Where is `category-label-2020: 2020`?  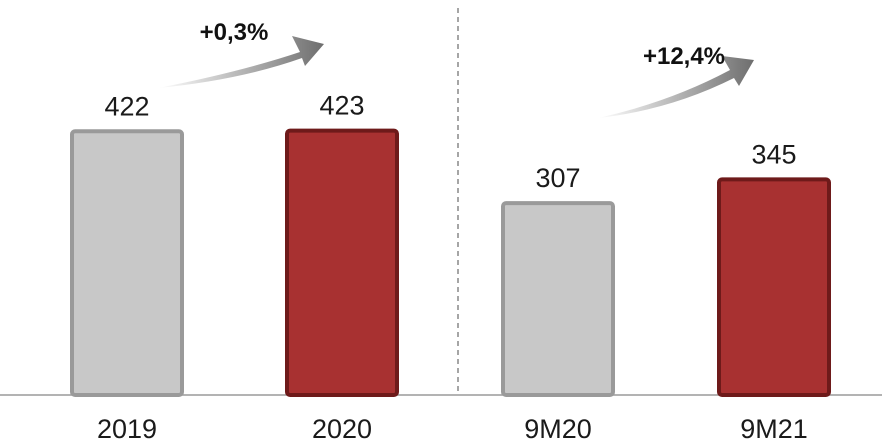
category-label-2020: 2020 is located at coordinates (342, 429).